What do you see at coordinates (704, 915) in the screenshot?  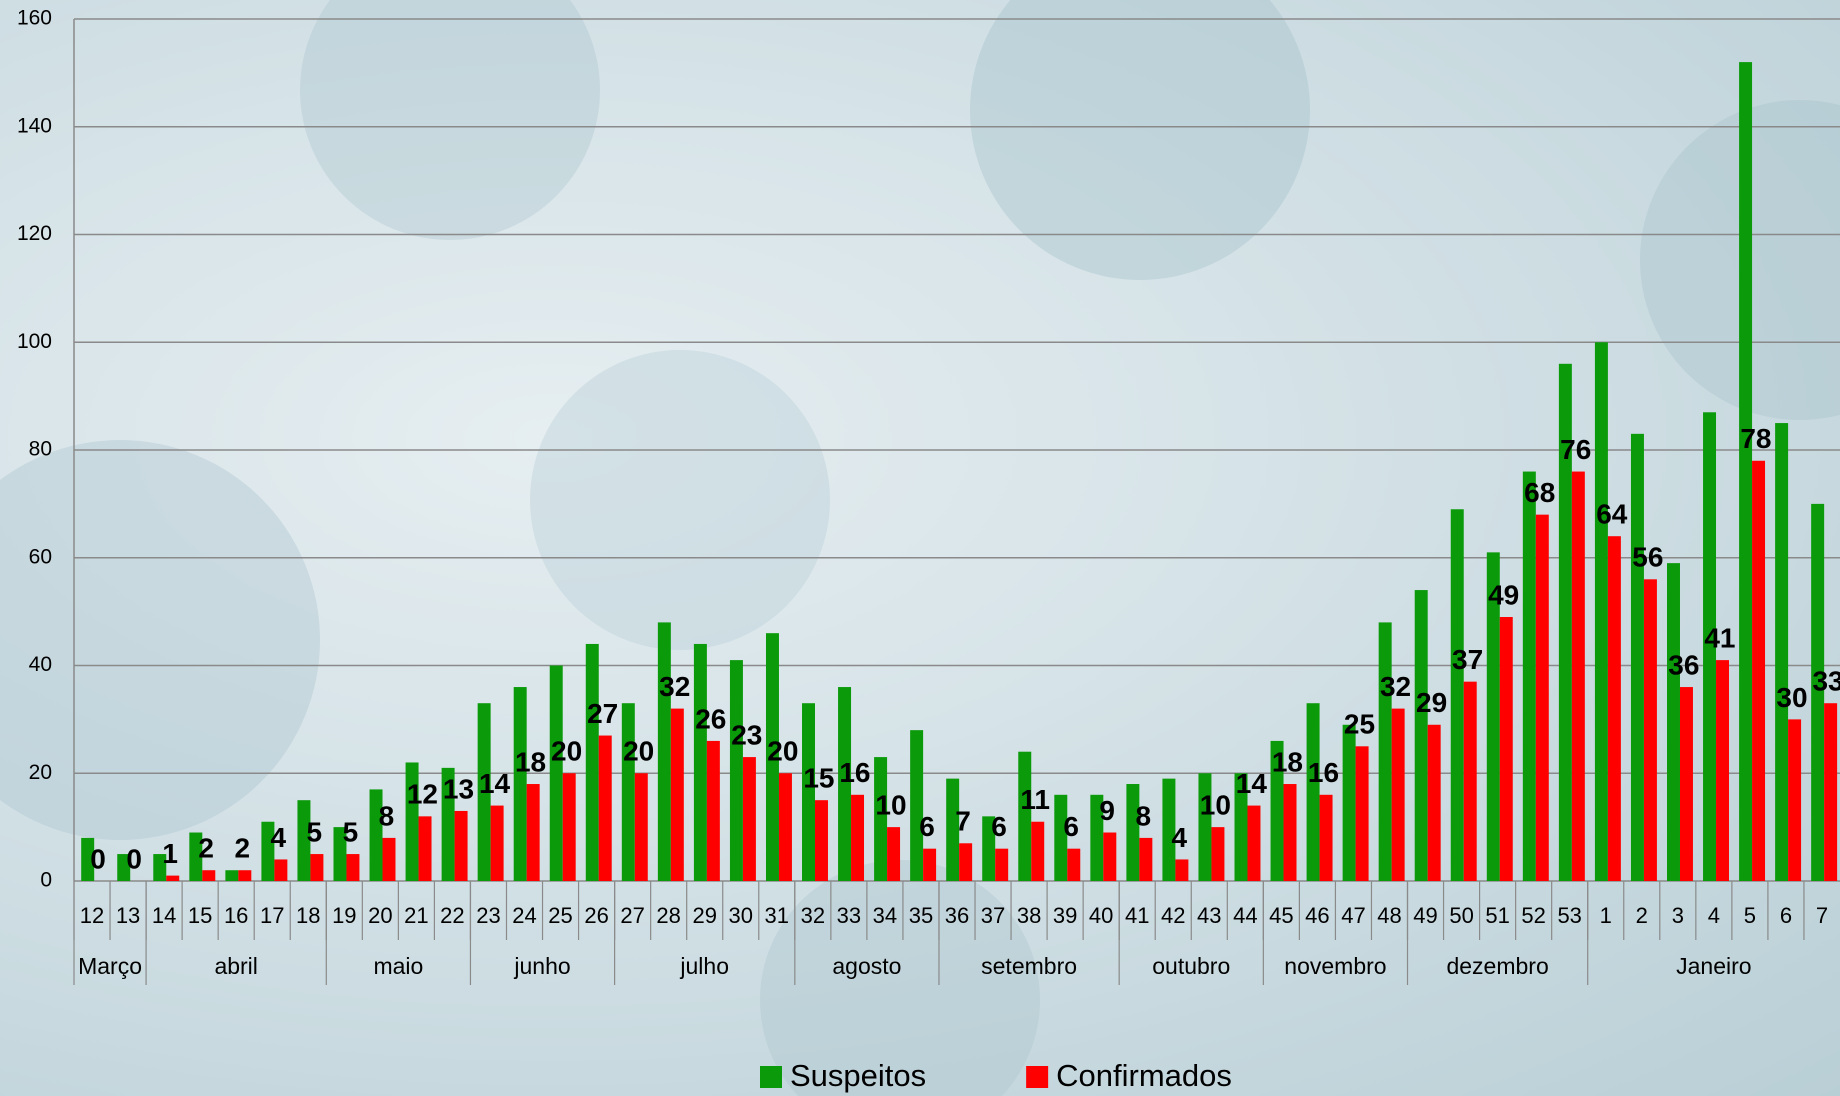 I see `x-tick-label: 29` at bounding box center [704, 915].